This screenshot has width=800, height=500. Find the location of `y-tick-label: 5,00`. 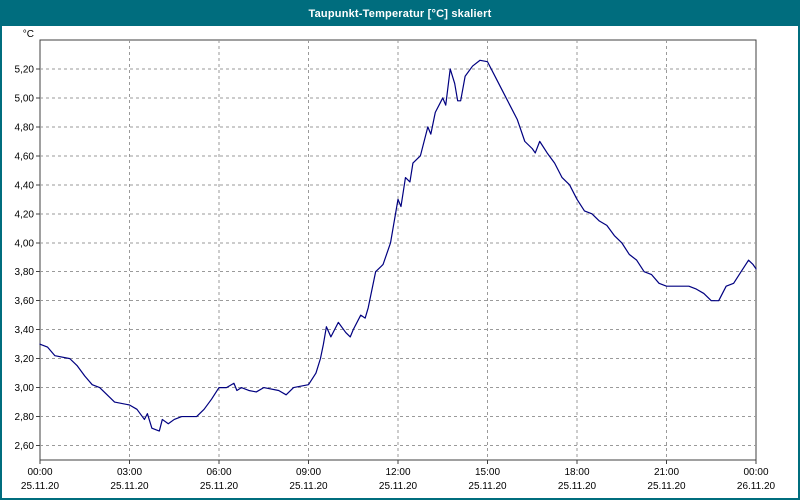

y-tick-label: 5,00 is located at coordinates (25, 98).